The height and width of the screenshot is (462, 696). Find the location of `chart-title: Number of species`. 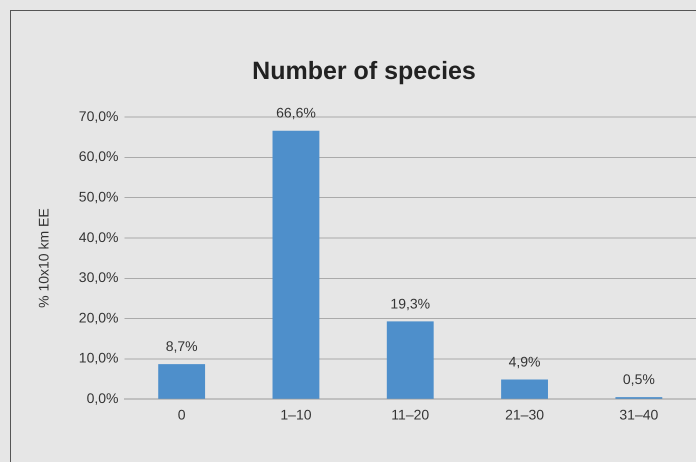

chart-title: Number of species is located at coordinates (364, 70).